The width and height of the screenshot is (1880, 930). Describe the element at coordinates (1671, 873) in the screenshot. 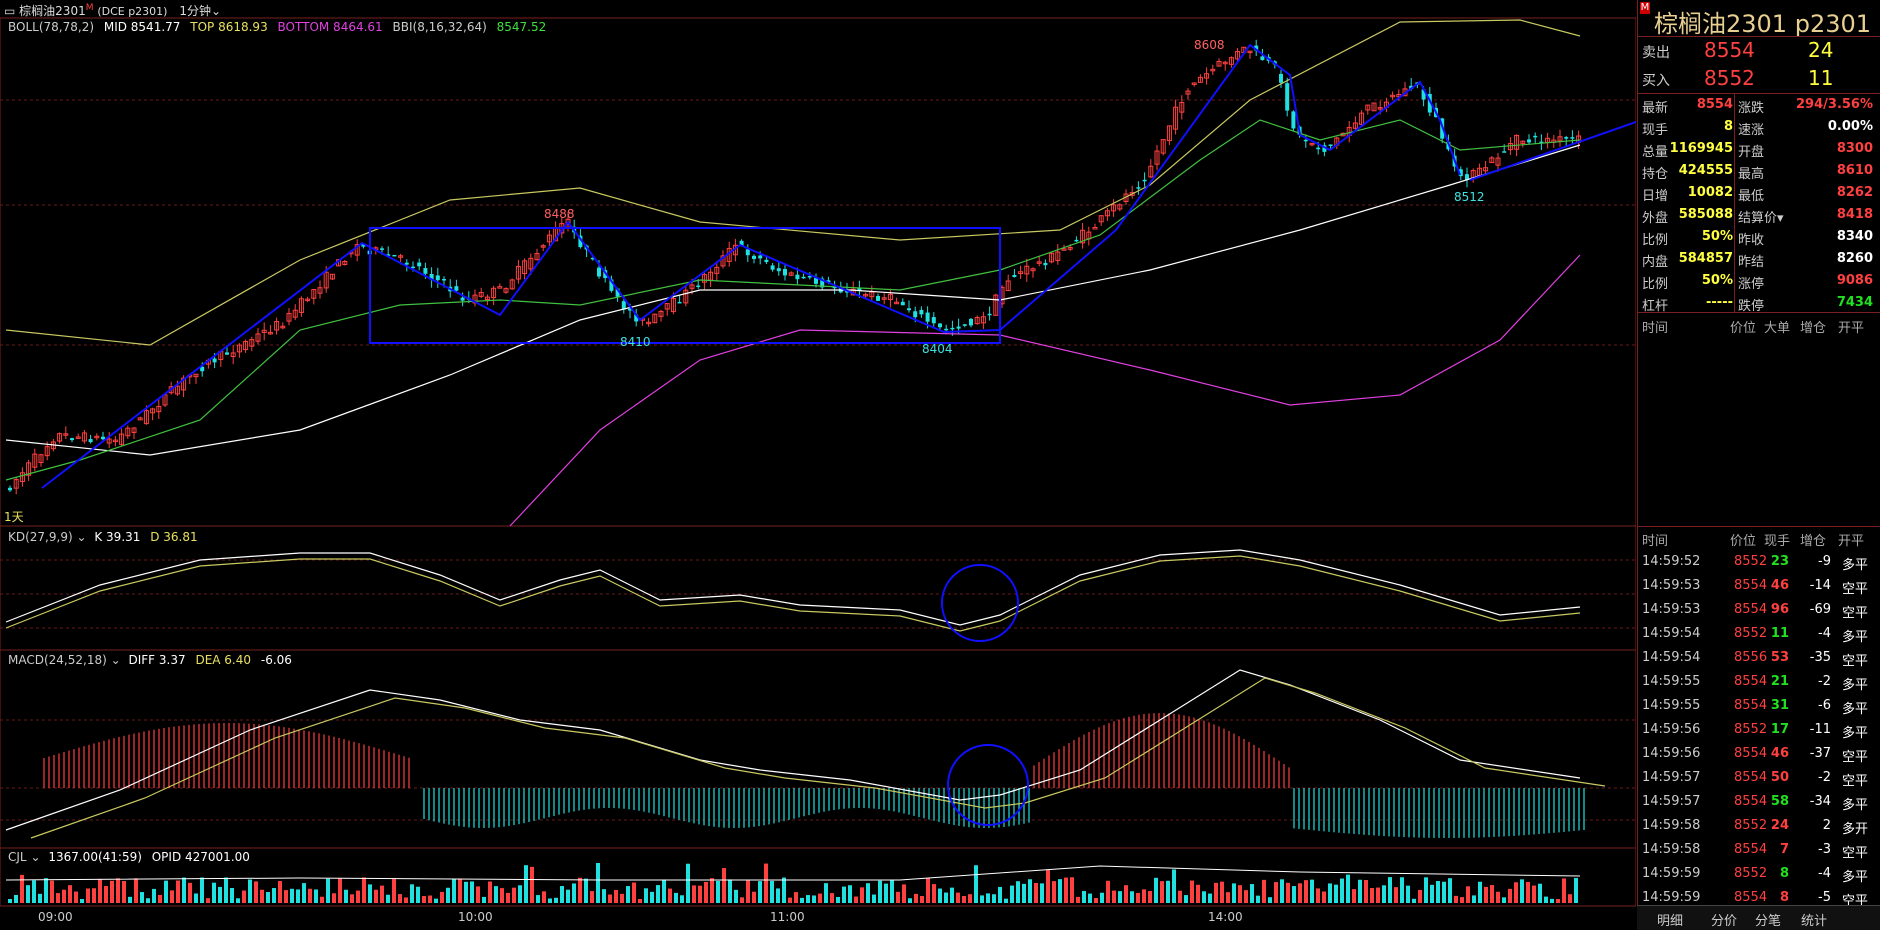

I see `tick-time: 14:59:59` at that location.